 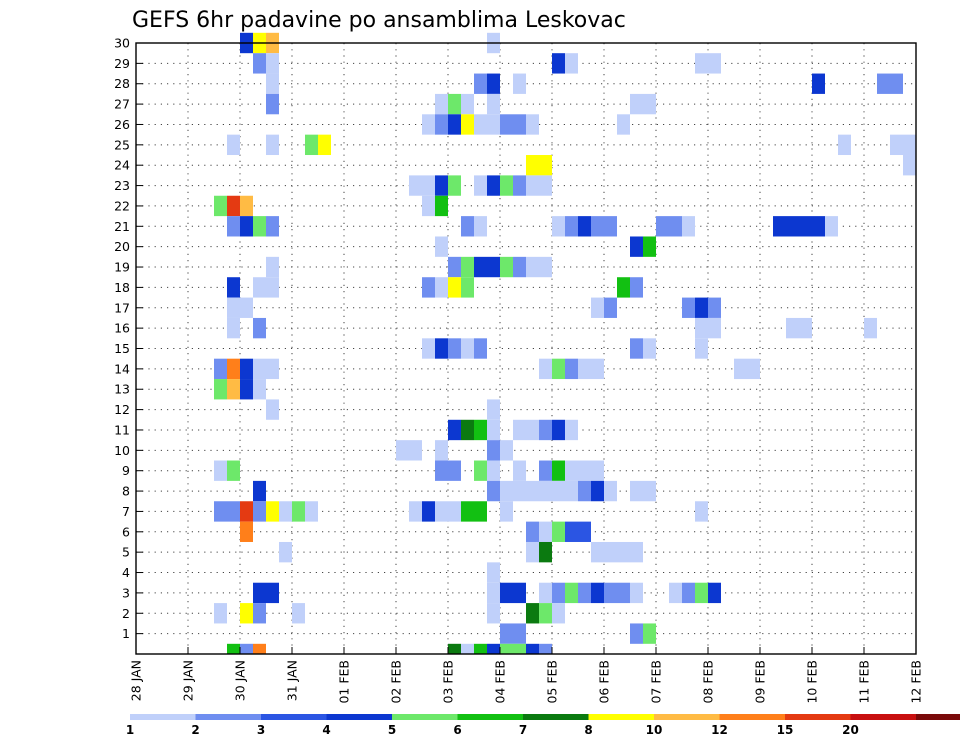 What do you see at coordinates (396, 682) in the screenshot?
I see `x-tick-label: 02 FEB` at bounding box center [396, 682].